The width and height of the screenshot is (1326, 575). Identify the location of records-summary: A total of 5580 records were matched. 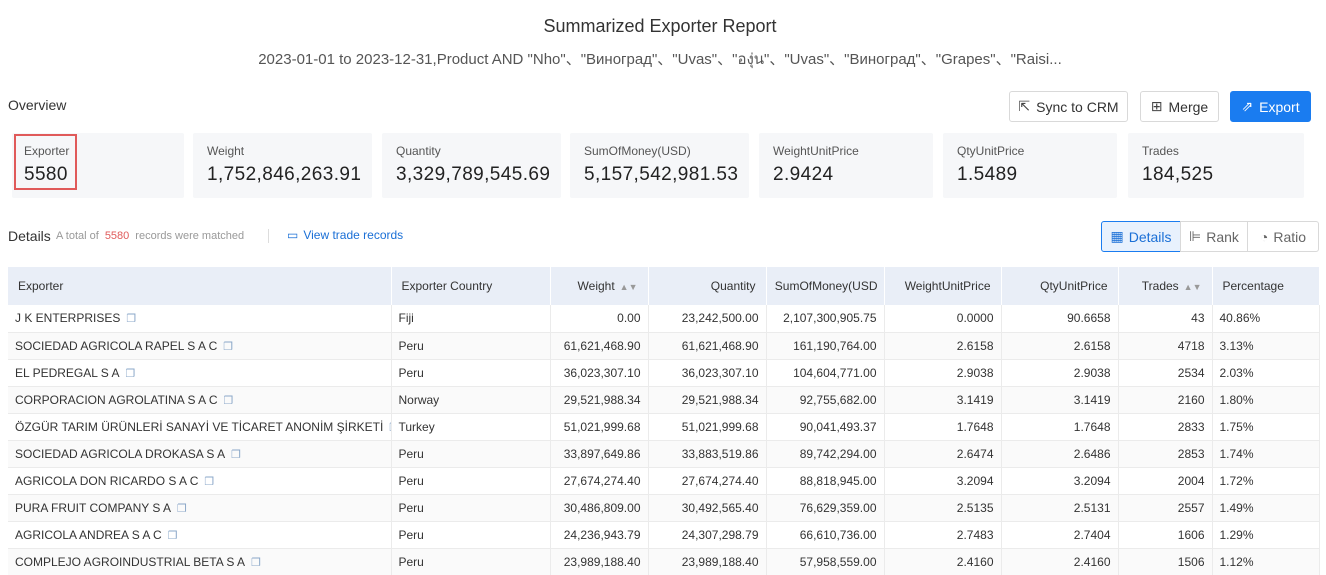
(150, 236).